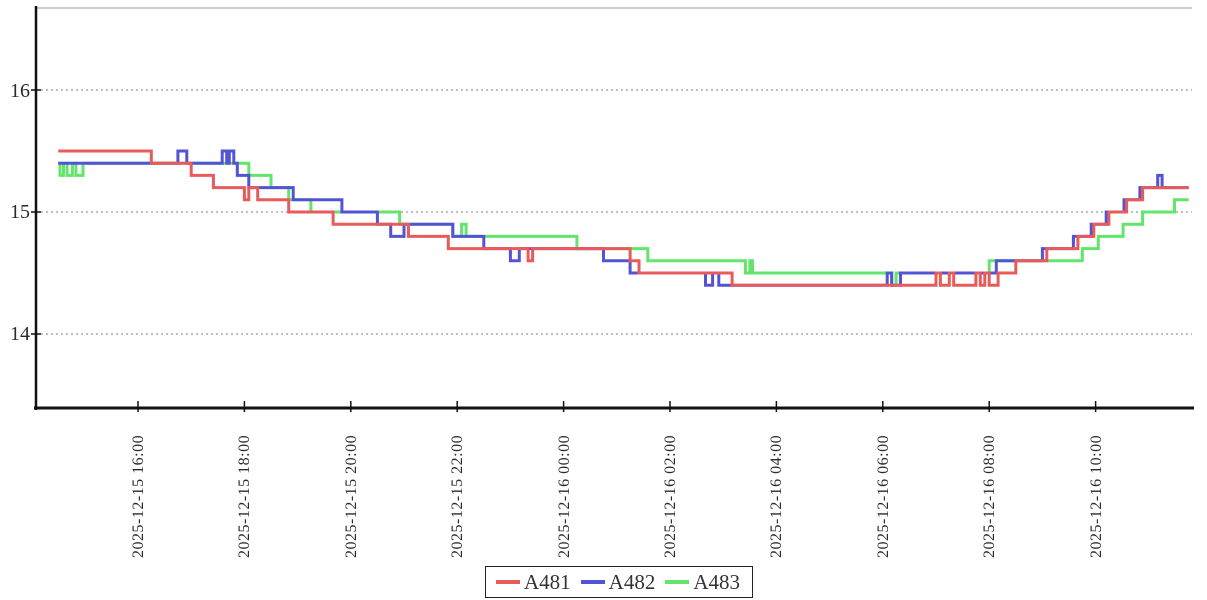  Describe the element at coordinates (245, 496) in the screenshot. I see `x-tick-label: 2025-12-15 18:00` at that location.